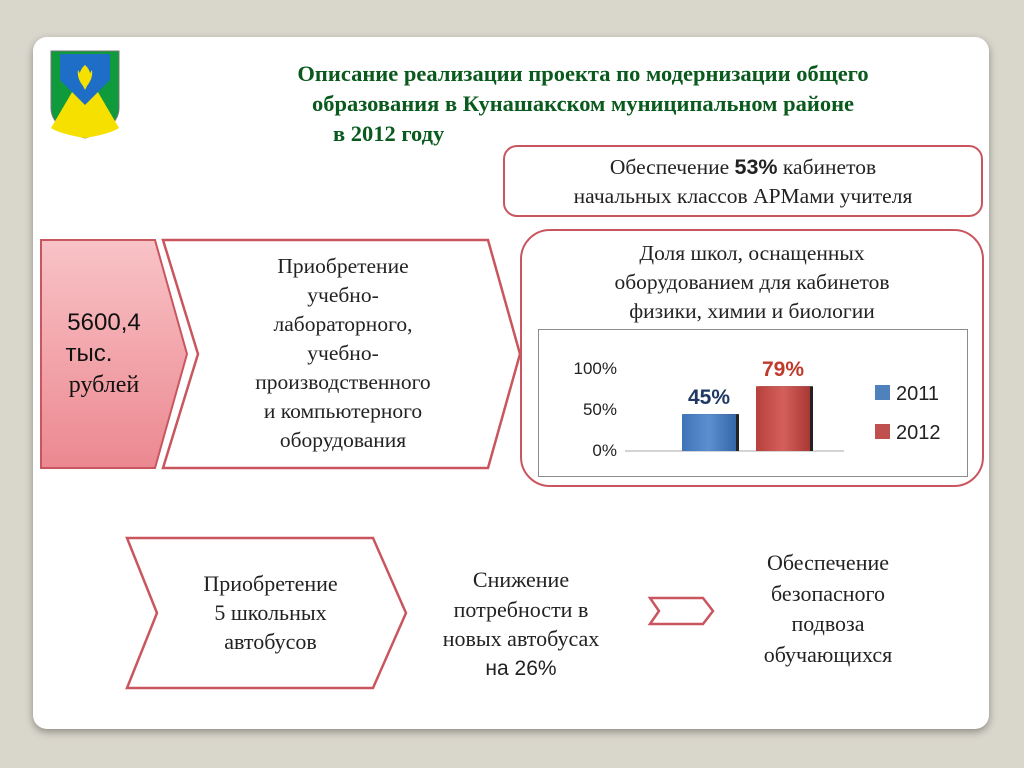  What do you see at coordinates (783, 369) in the screenshot?
I see `data-label-2012: 79%` at bounding box center [783, 369].